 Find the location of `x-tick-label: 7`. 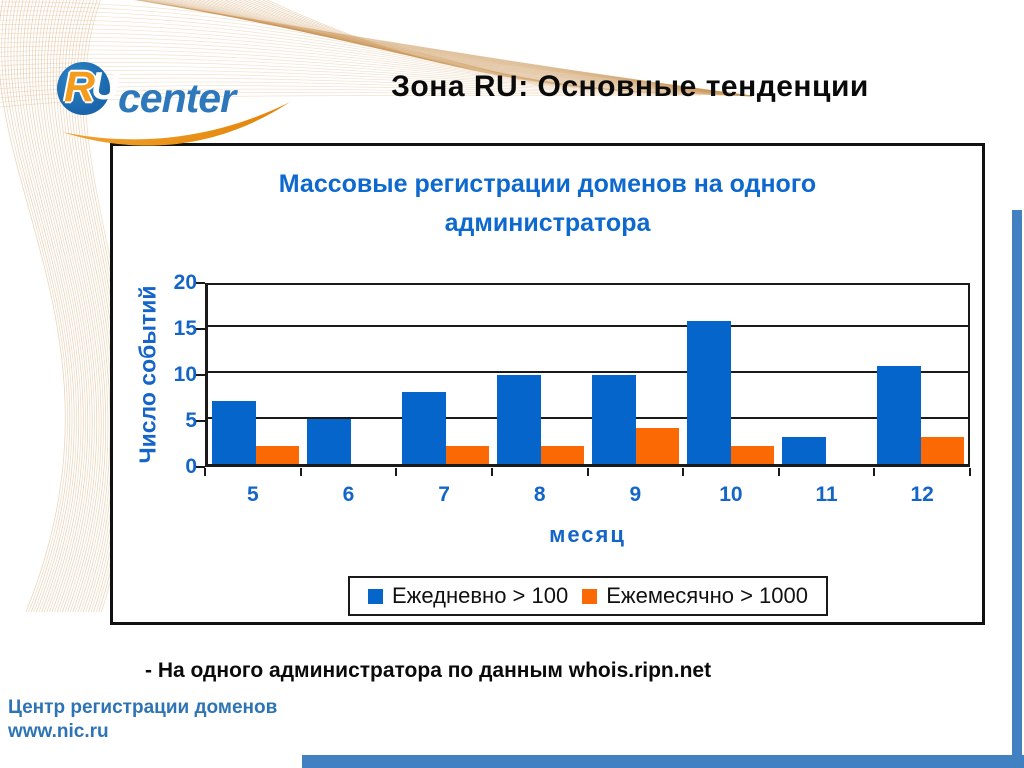

x-tick-label: 7 is located at coordinates (444, 494).